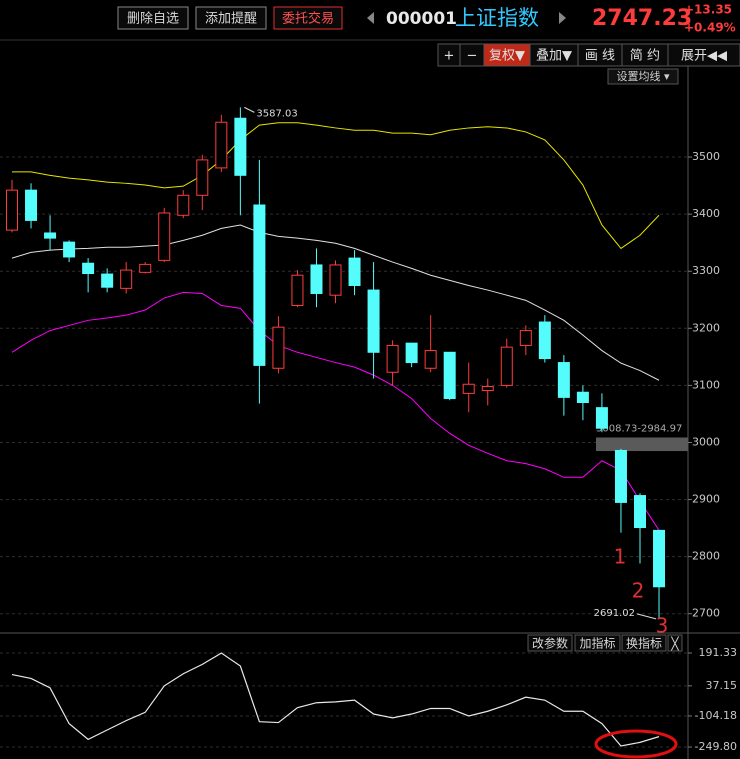 Image resolution: width=740 pixels, height=759 pixels. What do you see at coordinates (249, 109) in the screenshot?
I see `high-arrow` at bounding box center [249, 109].